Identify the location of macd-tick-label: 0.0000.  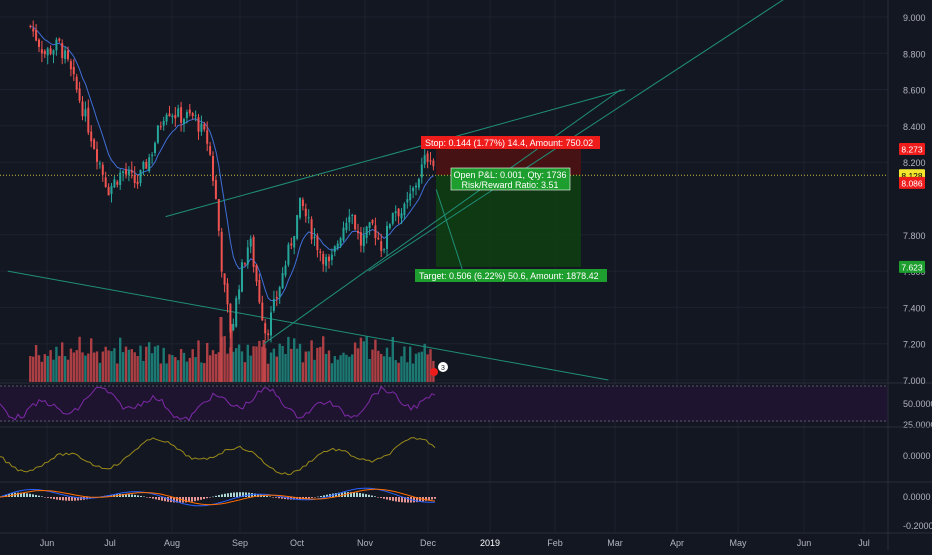
(917, 497).